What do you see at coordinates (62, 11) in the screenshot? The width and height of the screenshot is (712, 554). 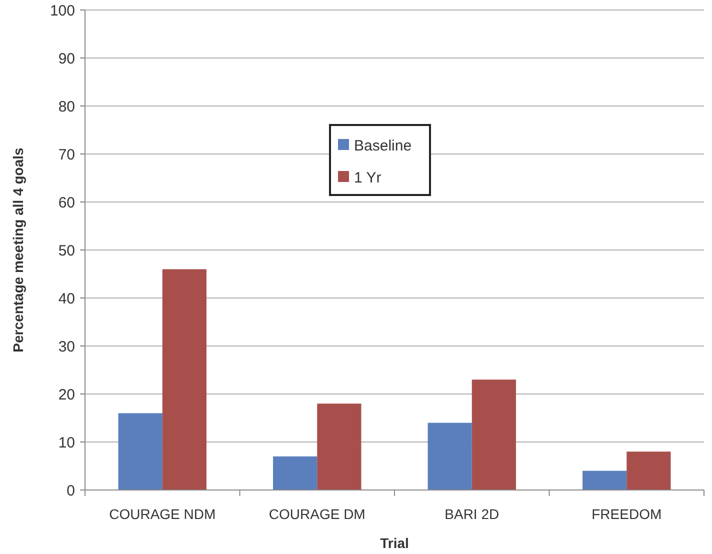 I see `y-tick-label: 100` at bounding box center [62, 11].